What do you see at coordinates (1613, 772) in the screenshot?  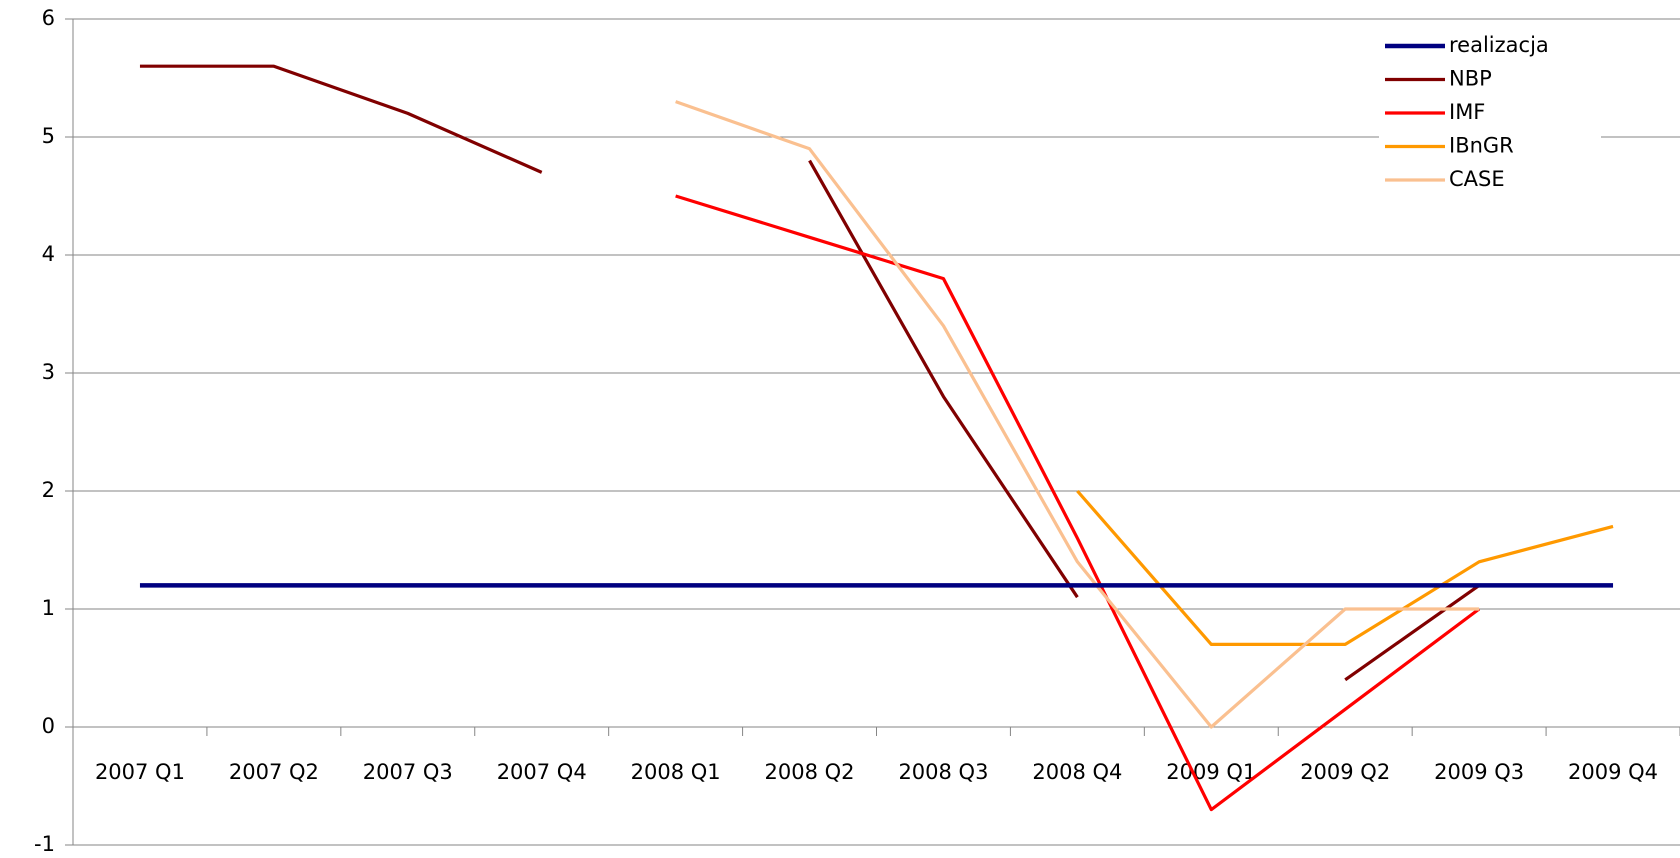 I see `x-tick-label: 2009 Q4` at bounding box center [1613, 772].